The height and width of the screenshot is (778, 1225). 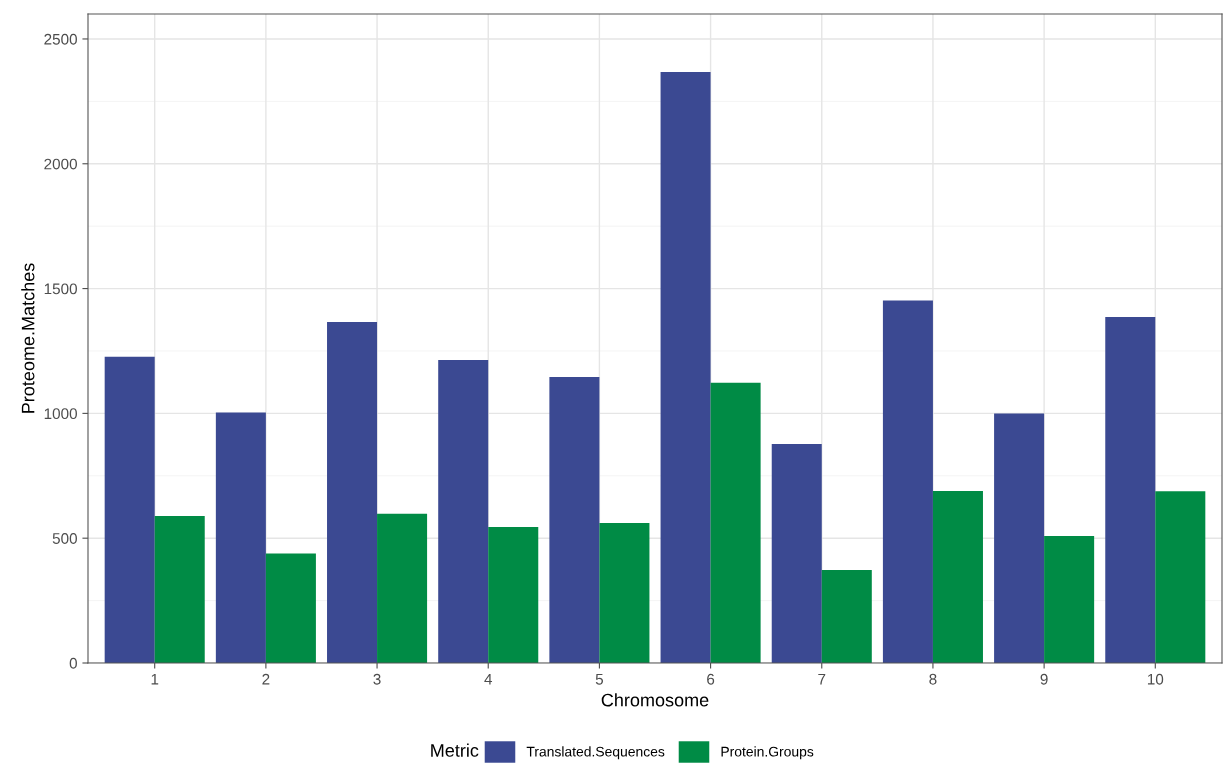 I want to click on y-tick-label: 2500, so click(x=60, y=39).